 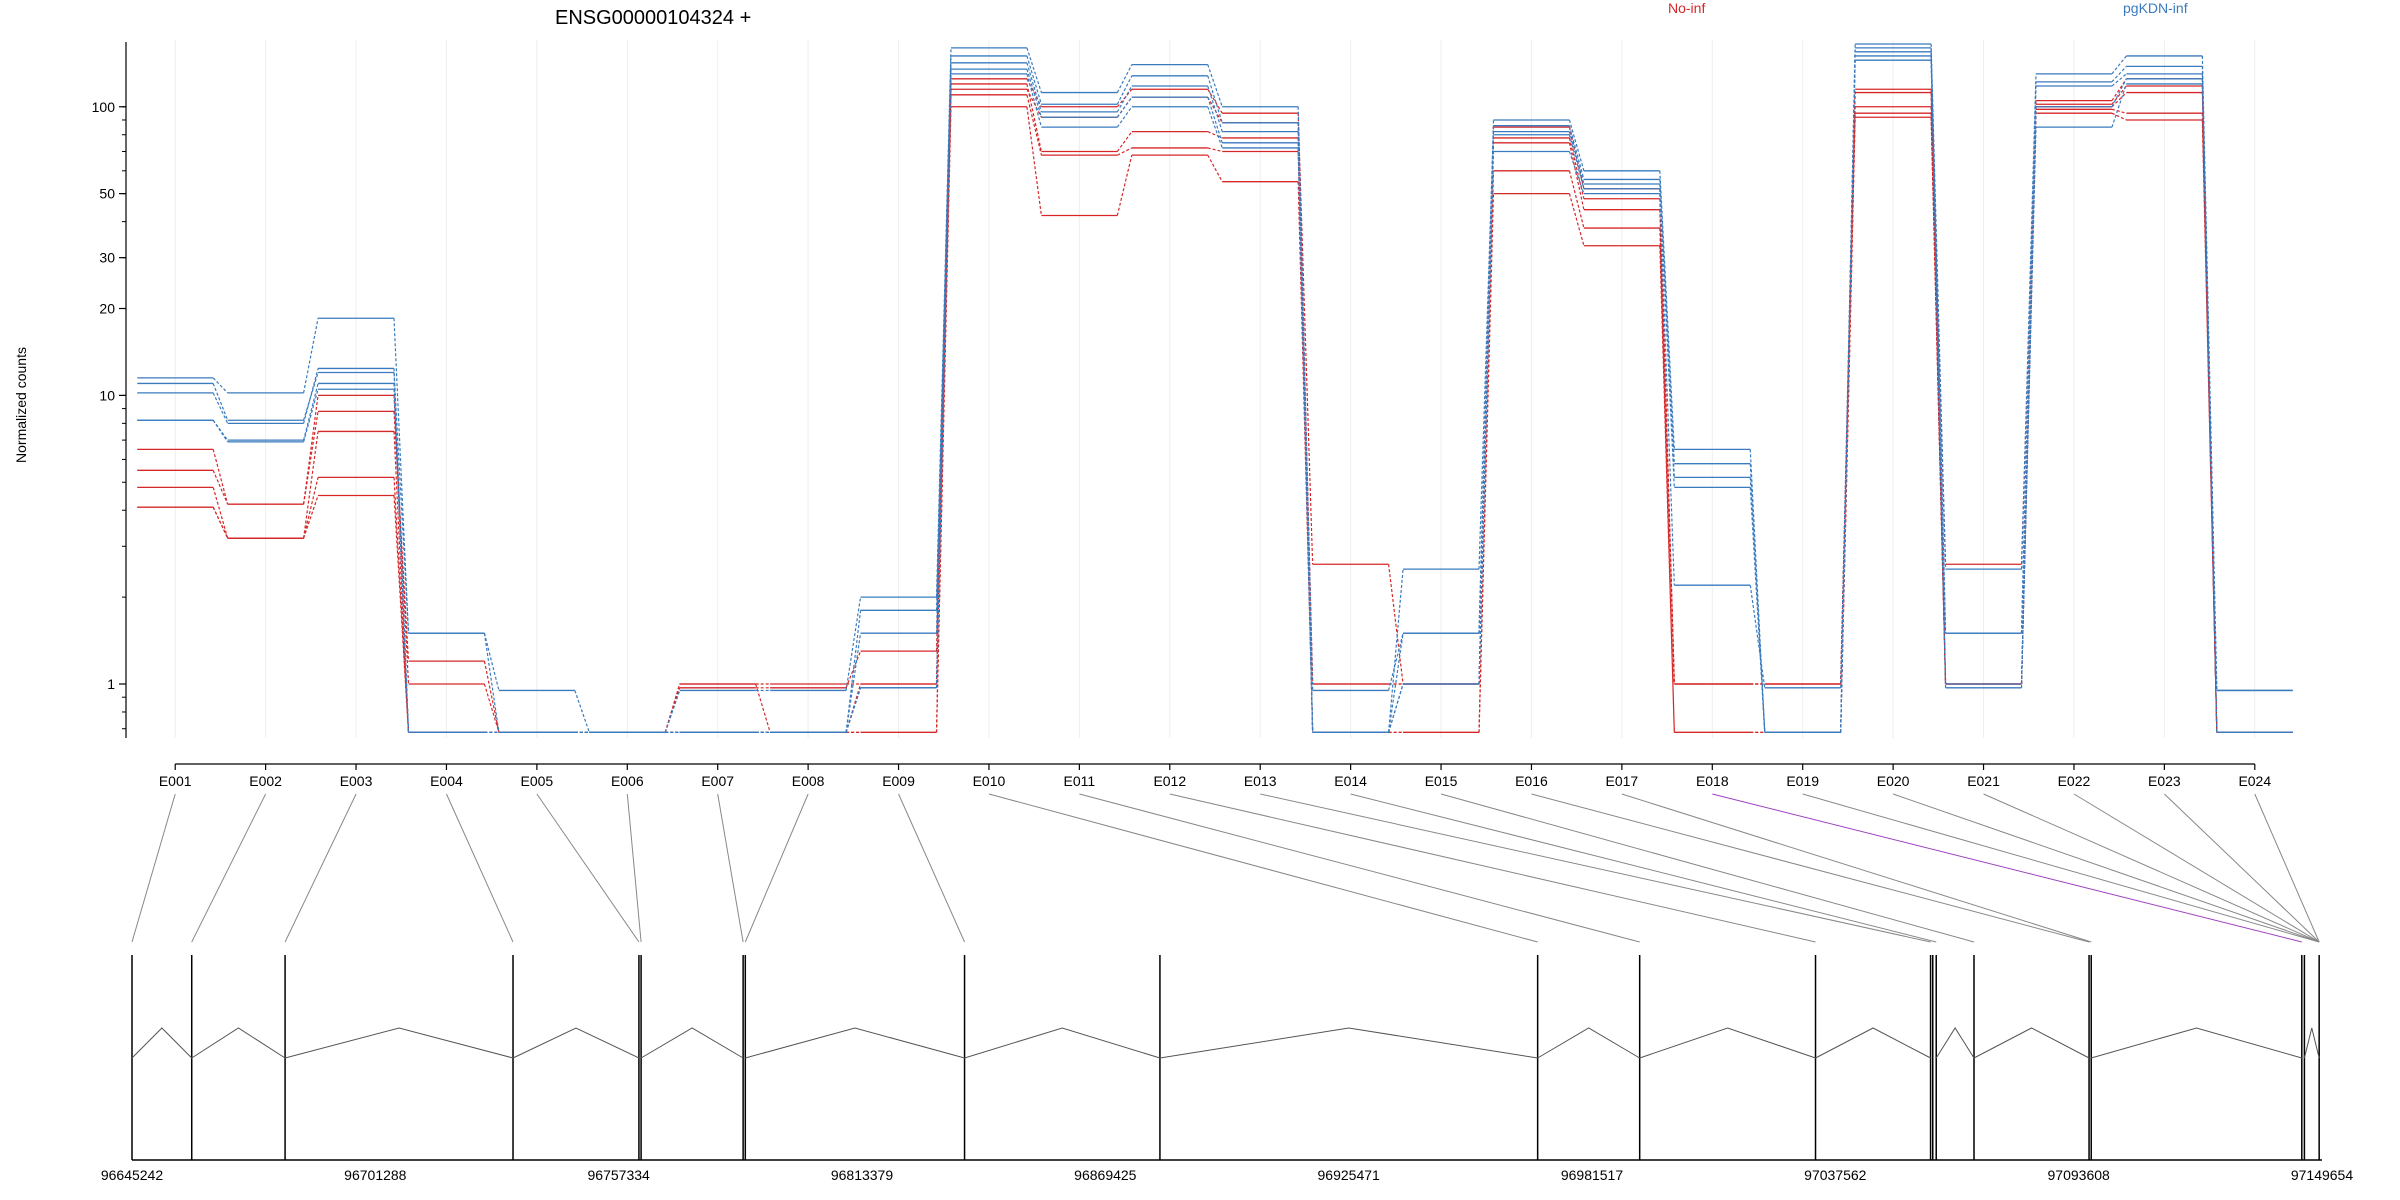 I want to click on x-tick-label-E022: E022, so click(x=2074, y=781).